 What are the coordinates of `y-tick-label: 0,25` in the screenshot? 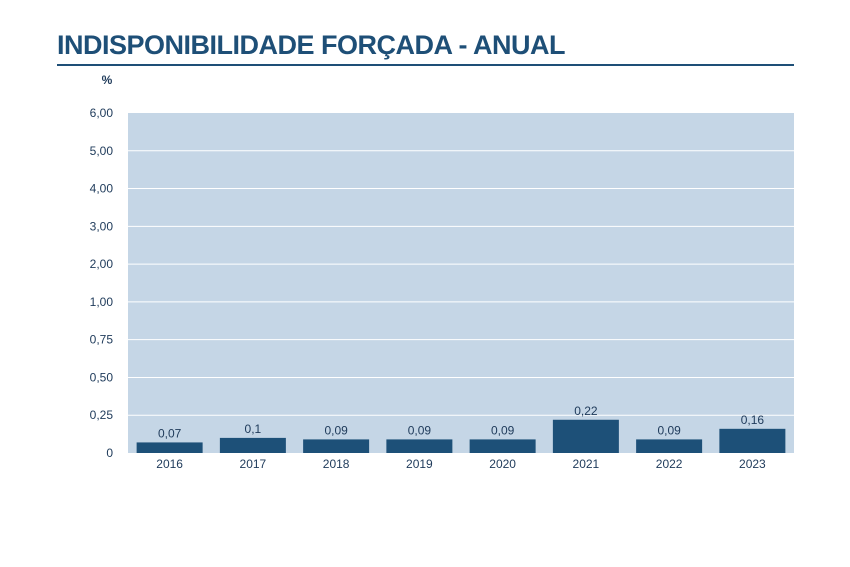 It's located at (102, 415).